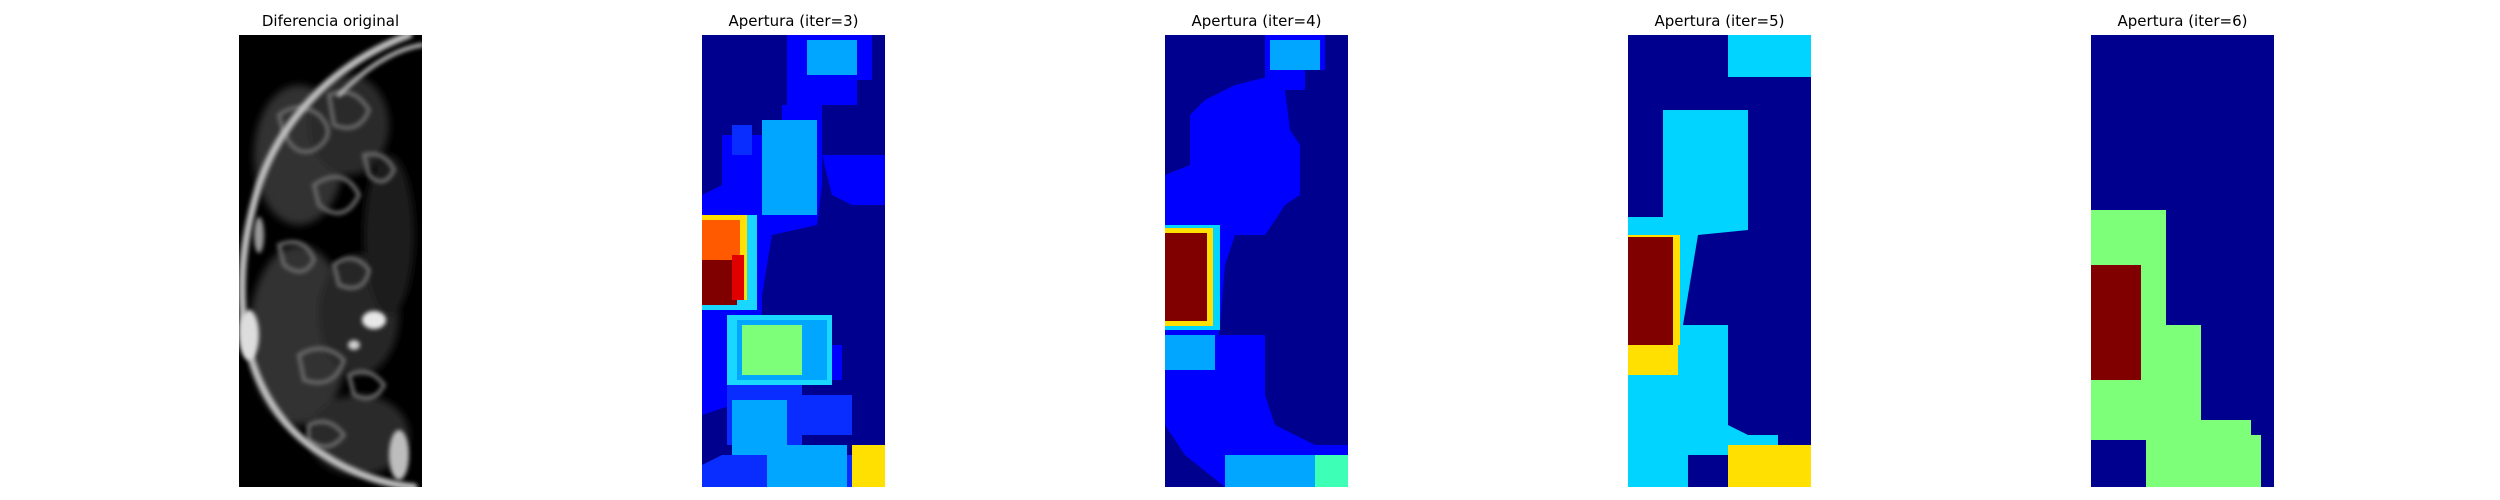  I want to click on panel-iter-3: Apertura (iter=3), so click(793, 250).